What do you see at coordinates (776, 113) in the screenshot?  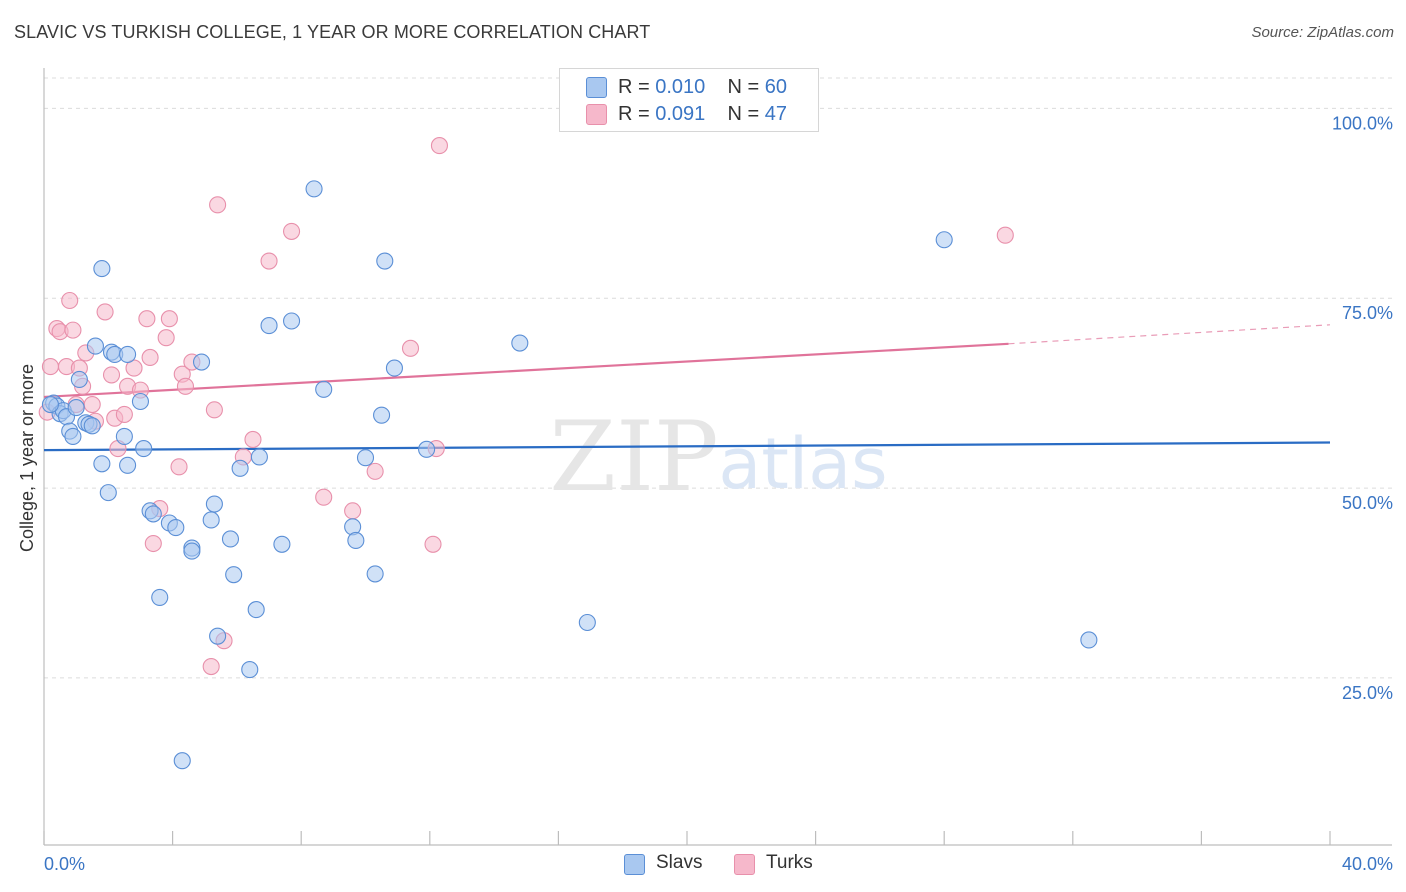 I see `legend-n-value-turks: 47` at bounding box center [776, 113].